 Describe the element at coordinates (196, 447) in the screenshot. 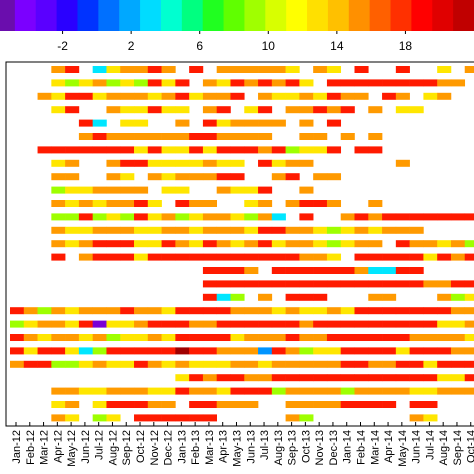

I see `x-tick-label: Feb-13` at that location.